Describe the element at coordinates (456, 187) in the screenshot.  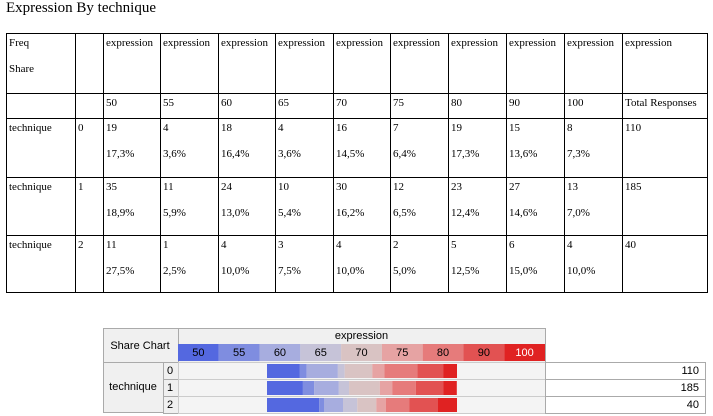
I see `count: 23` at that location.